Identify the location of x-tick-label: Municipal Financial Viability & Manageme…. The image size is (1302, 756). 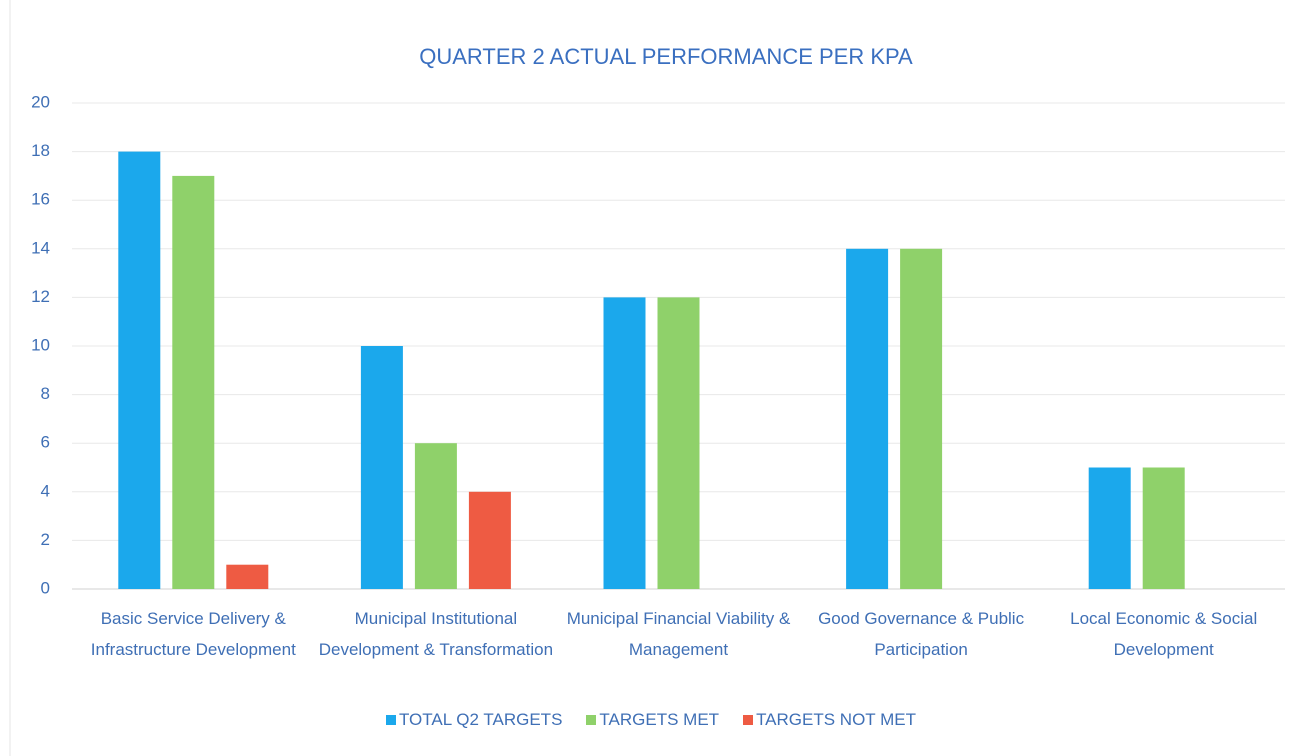
(678, 634).